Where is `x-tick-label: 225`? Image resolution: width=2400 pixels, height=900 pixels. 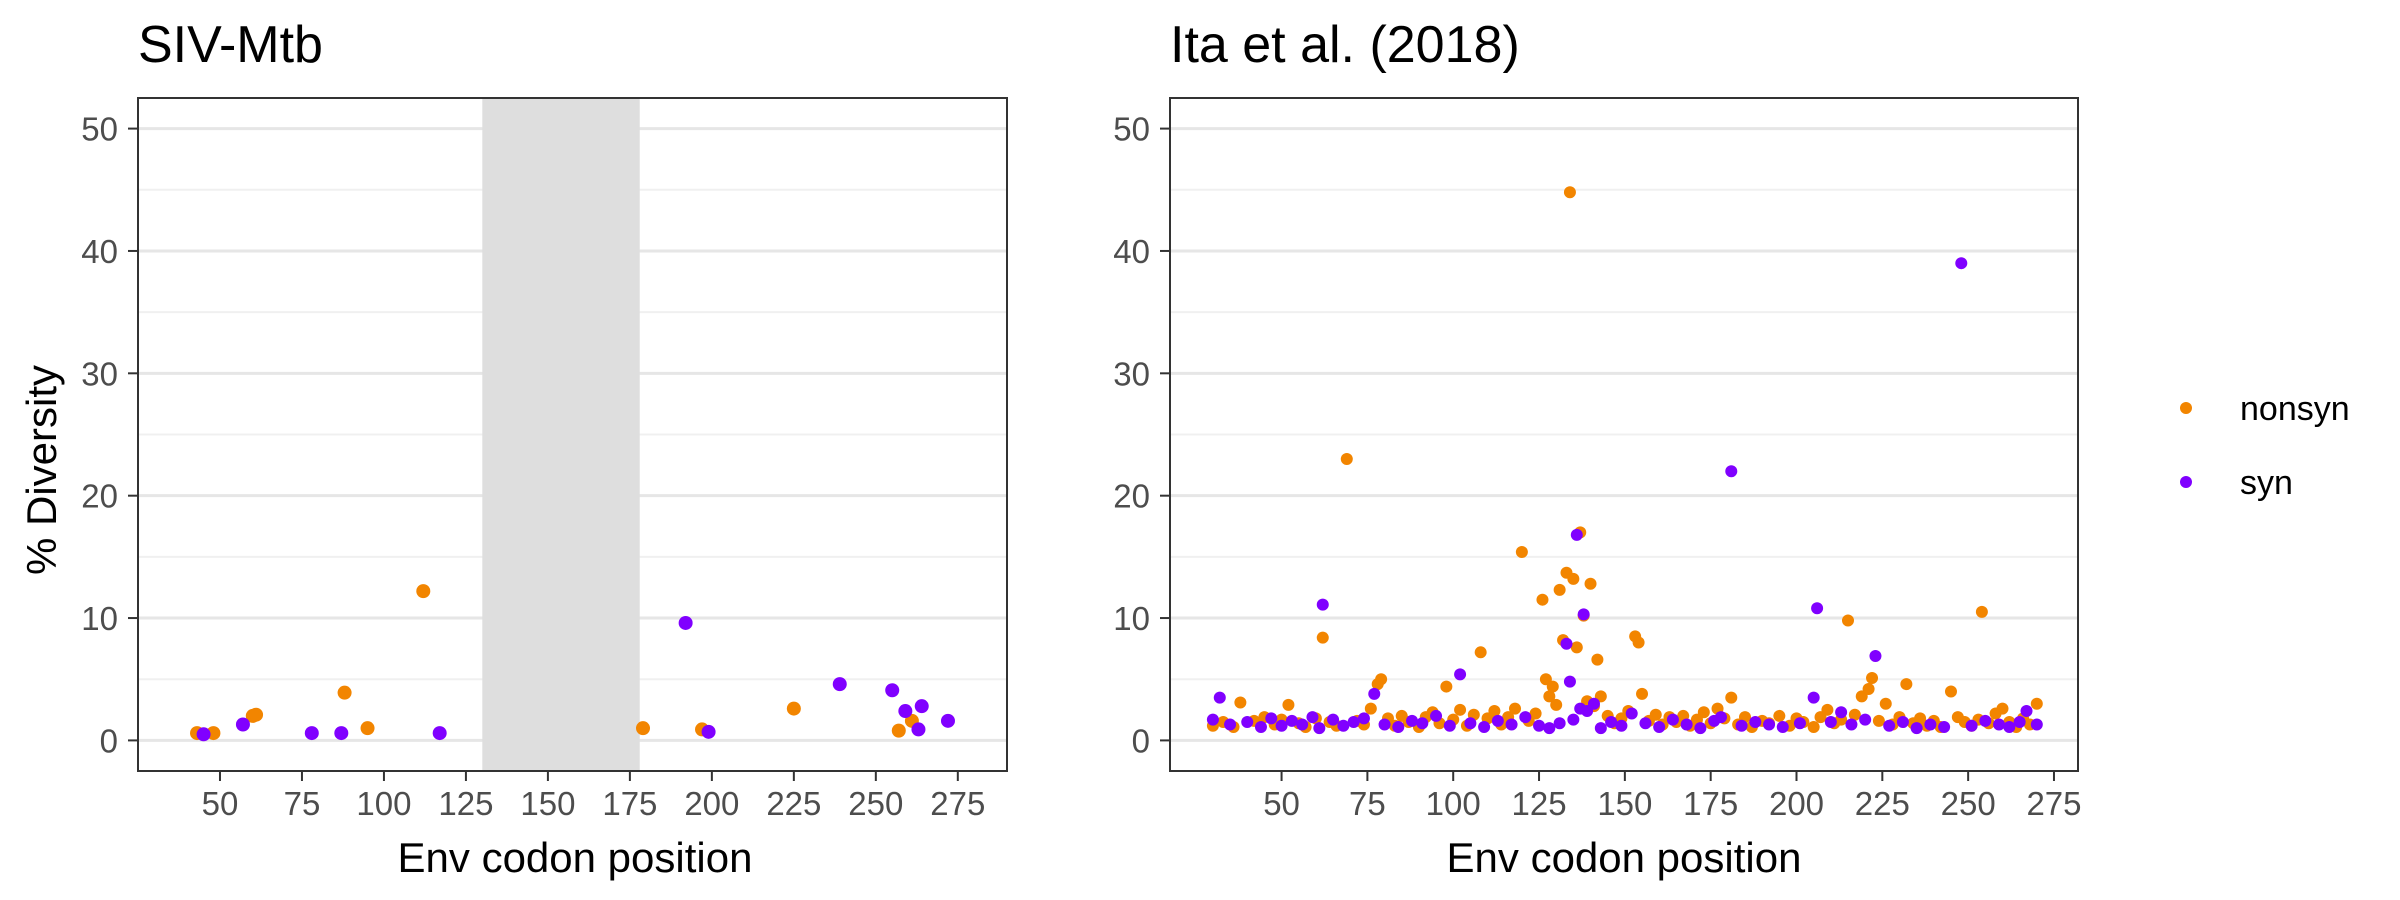 x-tick-label: 225 is located at coordinates (793, 803).